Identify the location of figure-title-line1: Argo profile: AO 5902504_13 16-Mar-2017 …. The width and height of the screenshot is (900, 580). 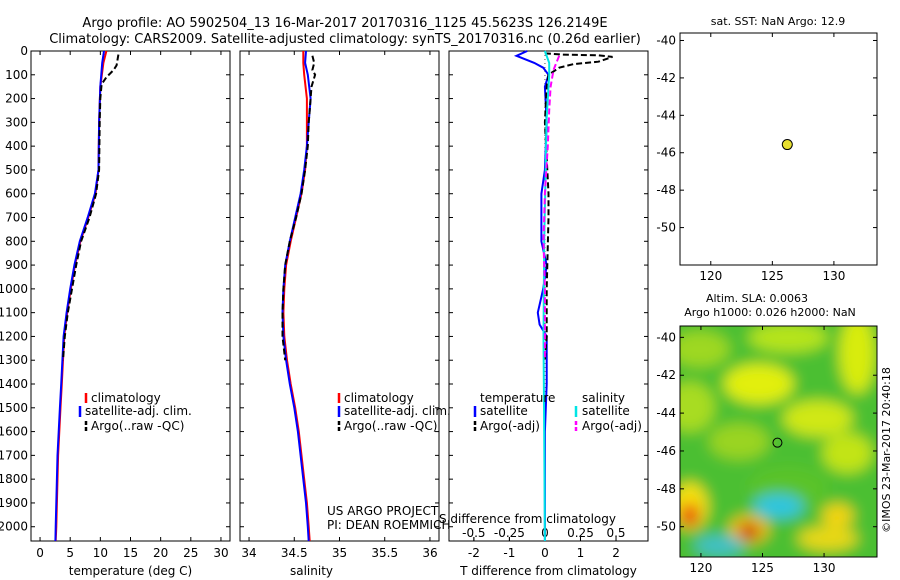
(344, 23).